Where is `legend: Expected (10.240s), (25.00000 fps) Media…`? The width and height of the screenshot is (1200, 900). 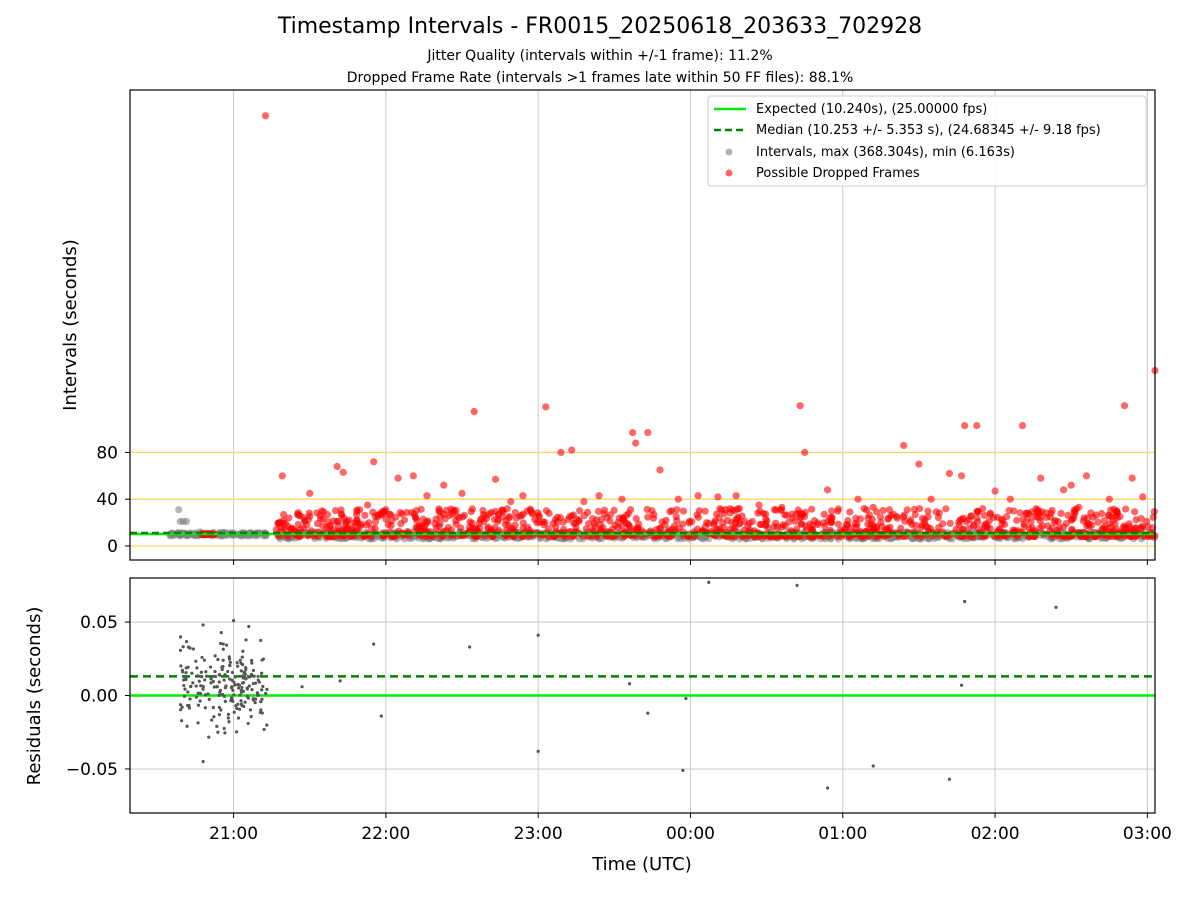
legend: Expected (10.240s), (25.00000 fps) Media… is located at coordinates (927, 141).